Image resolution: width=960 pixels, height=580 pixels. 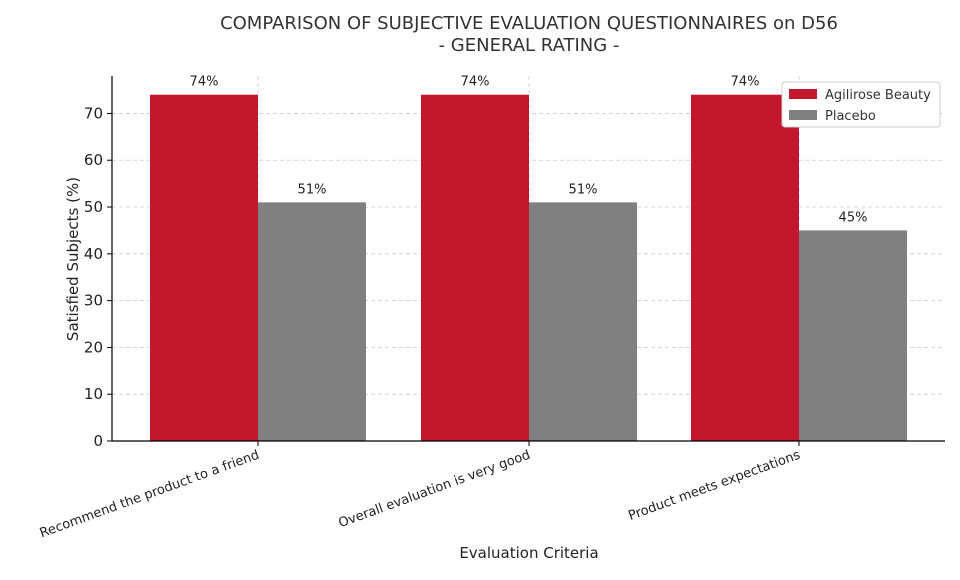 I want to click on legend-label-agilirose: Agilirose Beauty, so click(x=878, y=95).